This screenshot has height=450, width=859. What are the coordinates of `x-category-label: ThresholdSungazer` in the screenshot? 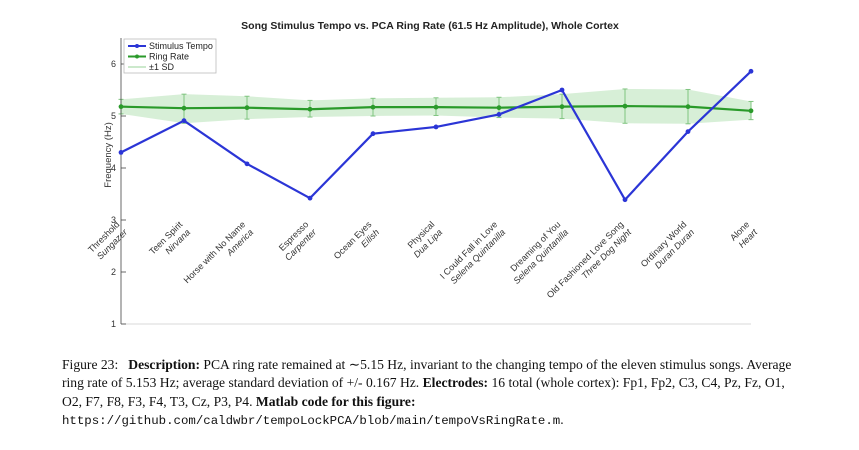 It's located at (108, 241).